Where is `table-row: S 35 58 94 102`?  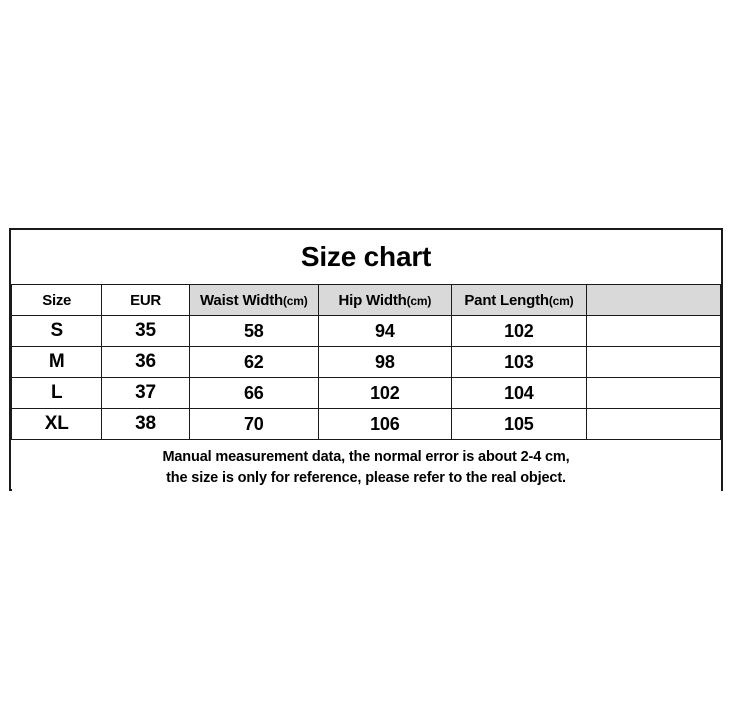
table-row: S 35 58 94 102 is located at coordinates (366, 331).